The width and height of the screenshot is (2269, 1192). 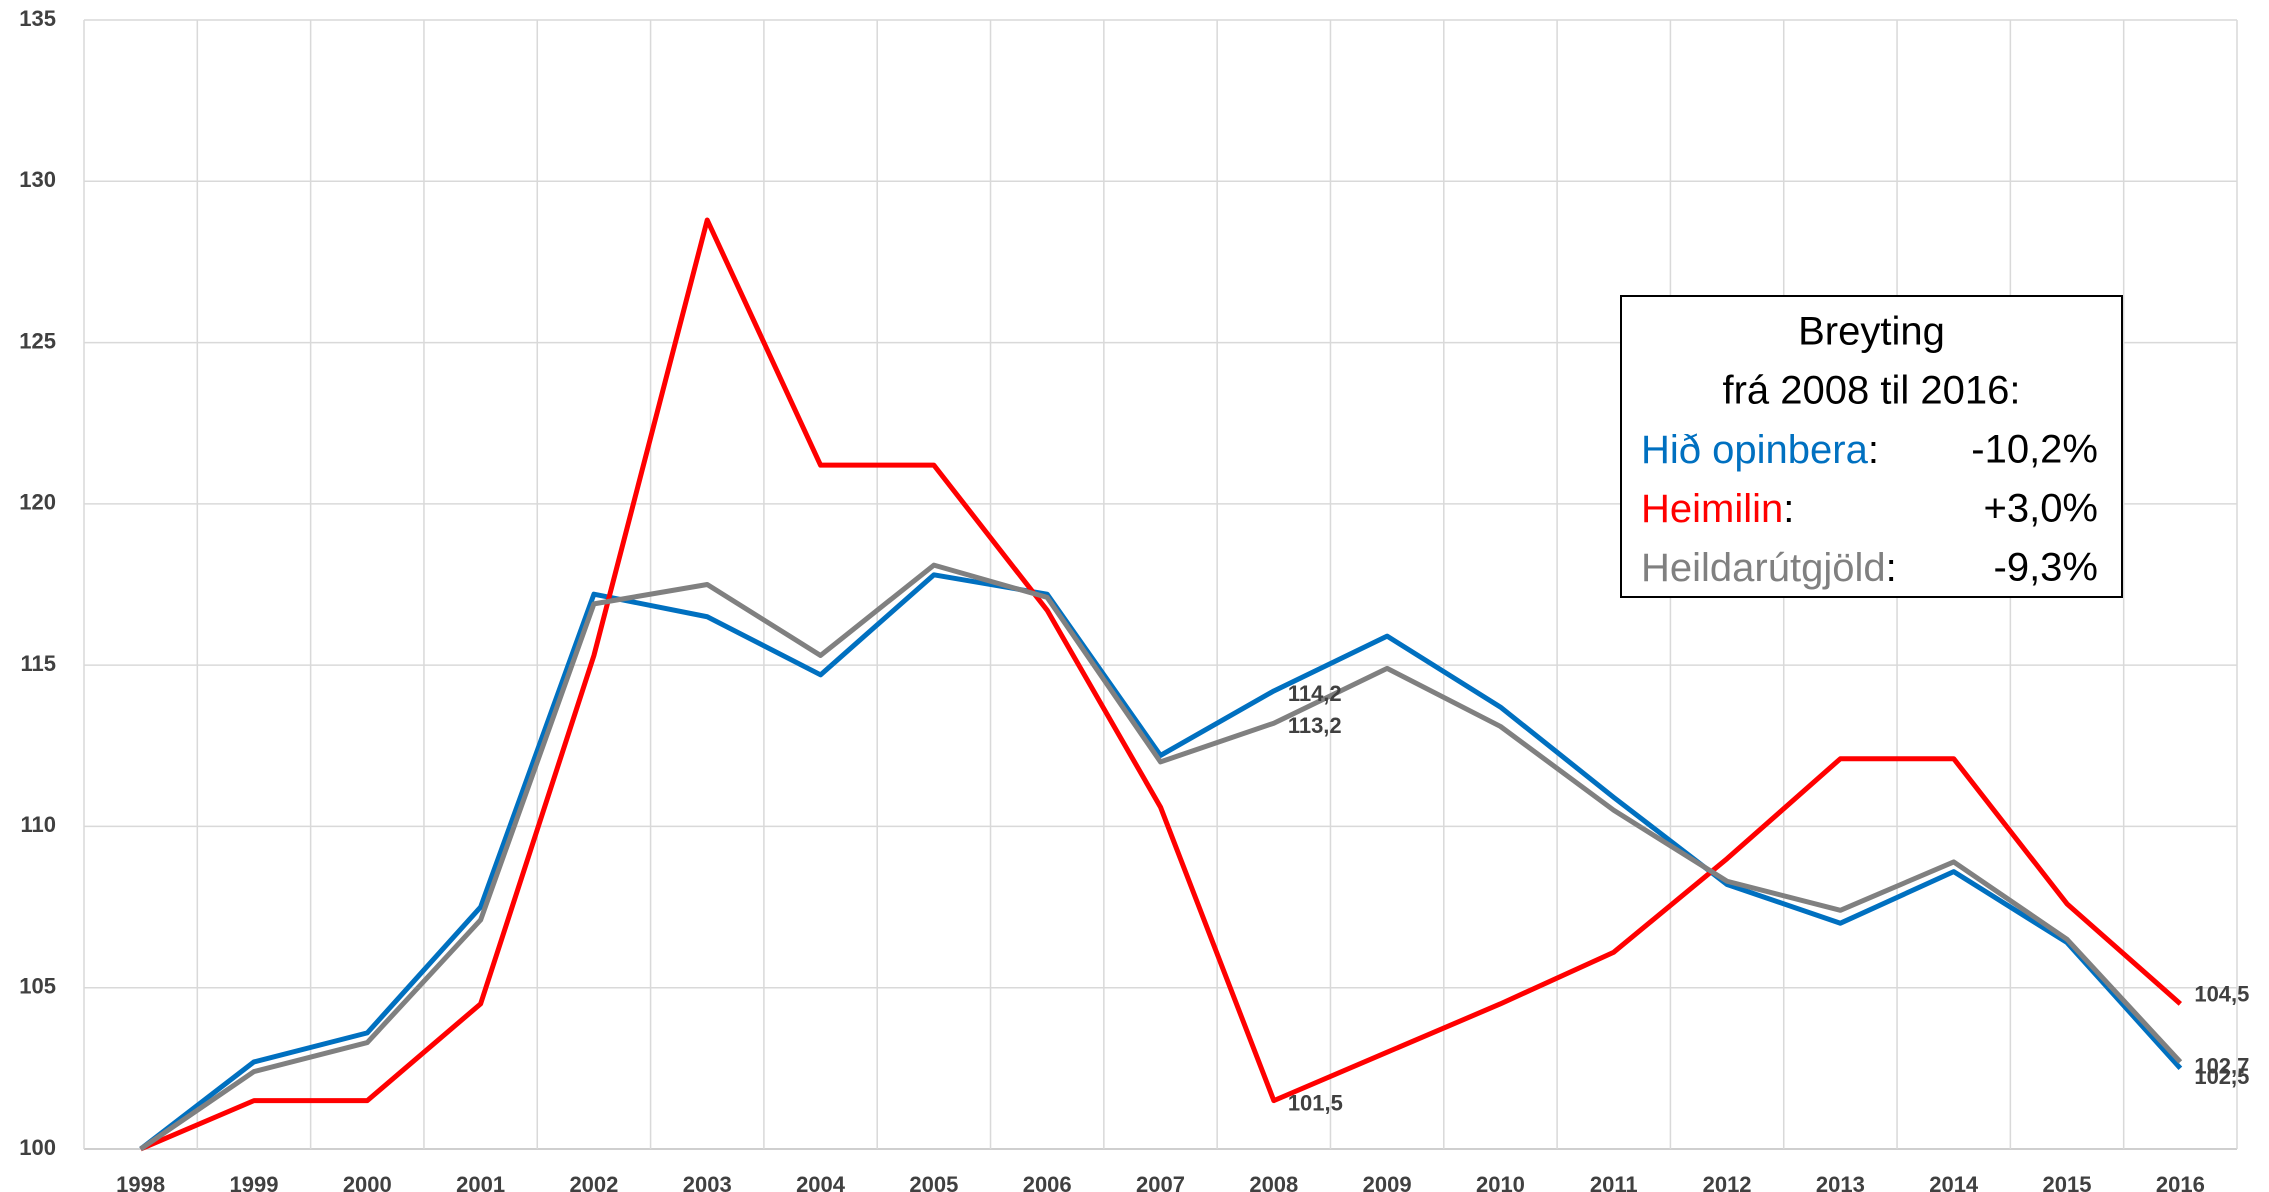 What do you see at coordinates (37, 986) in the screenshot?
I see `y-tick-label: 105` at bounding box center [37, 986].